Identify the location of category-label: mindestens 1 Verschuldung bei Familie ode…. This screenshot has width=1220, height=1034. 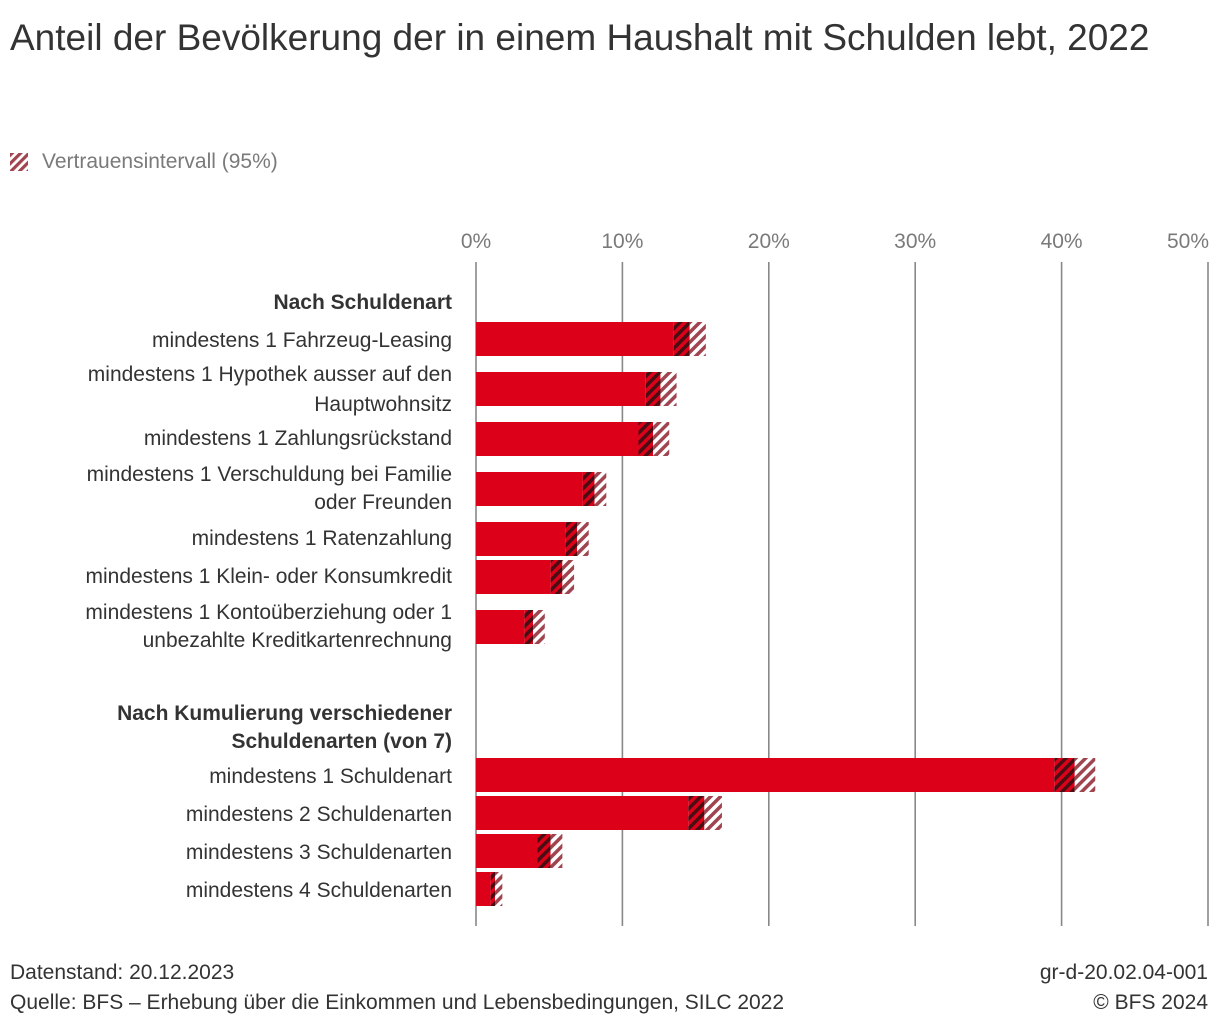
(269, 488).